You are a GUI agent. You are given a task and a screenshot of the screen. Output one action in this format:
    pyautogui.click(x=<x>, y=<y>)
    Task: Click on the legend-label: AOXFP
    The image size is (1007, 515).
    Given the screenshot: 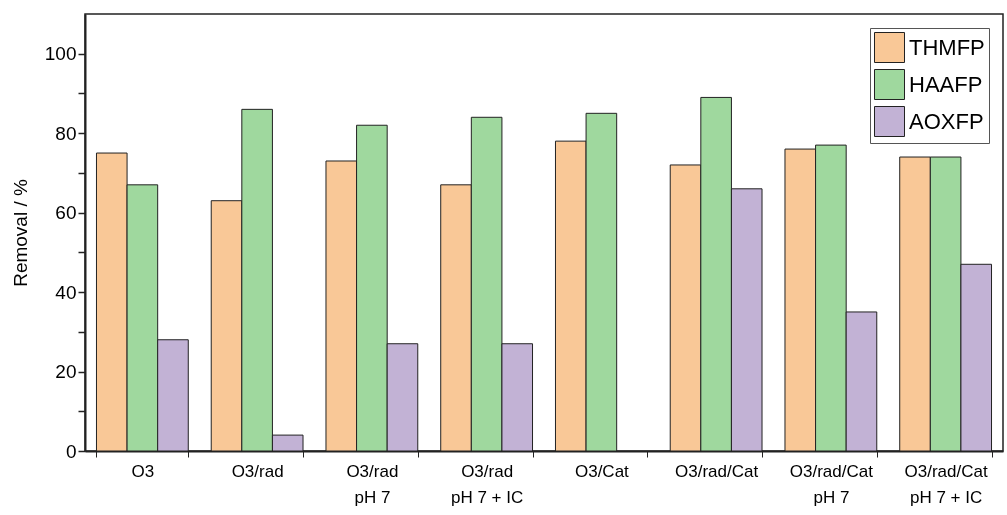 What is the action you would take?
    pyautogui.click(x=946, y=121)
    